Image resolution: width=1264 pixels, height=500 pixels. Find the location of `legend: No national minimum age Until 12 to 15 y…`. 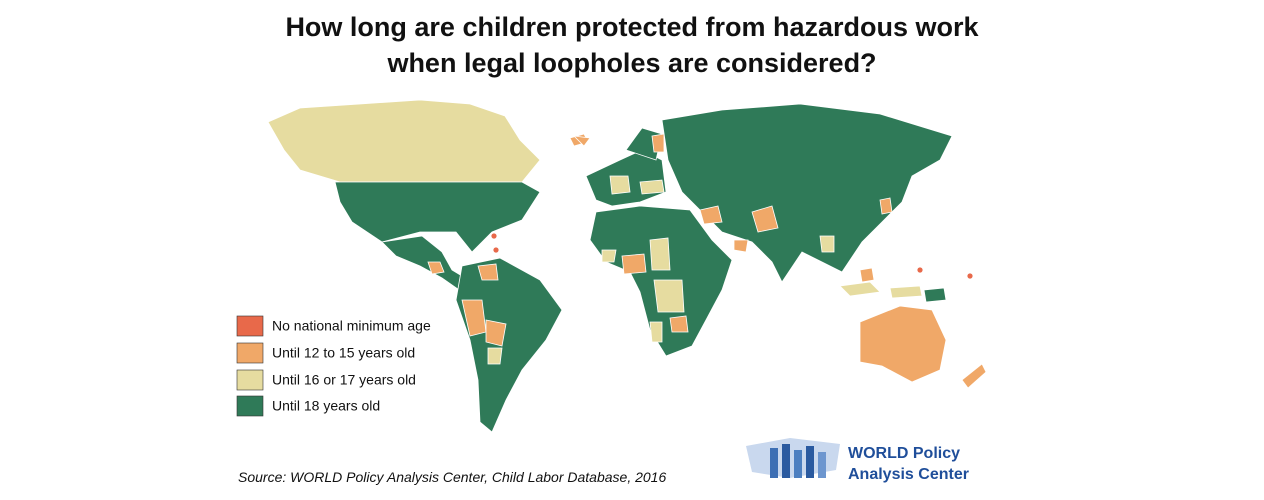

legend: No national minimum age Until 12 to 15 y… is located at coordinates (333, 366).